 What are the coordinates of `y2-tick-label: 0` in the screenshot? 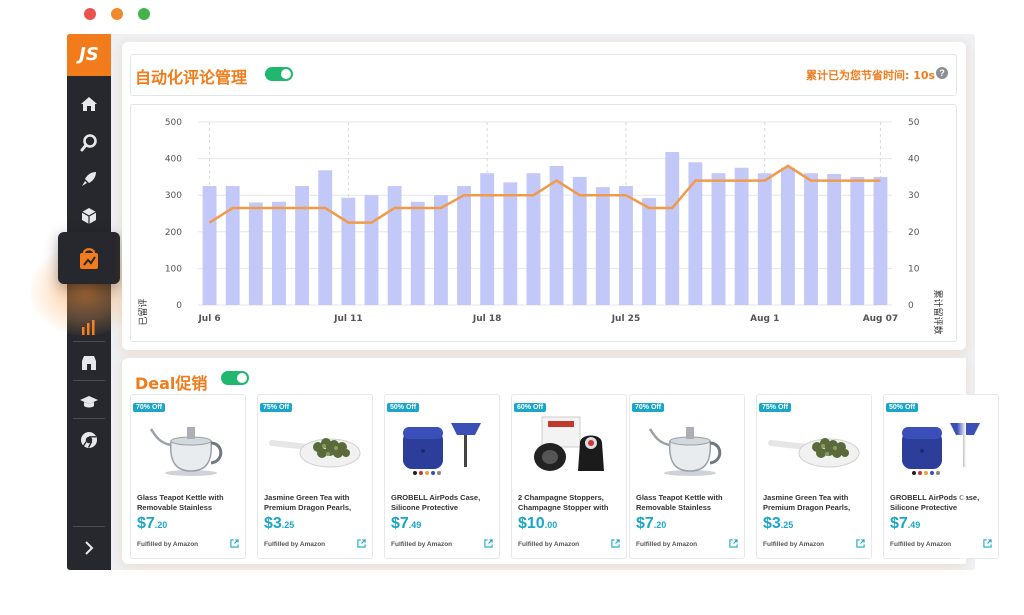 It's located at (911, 306).